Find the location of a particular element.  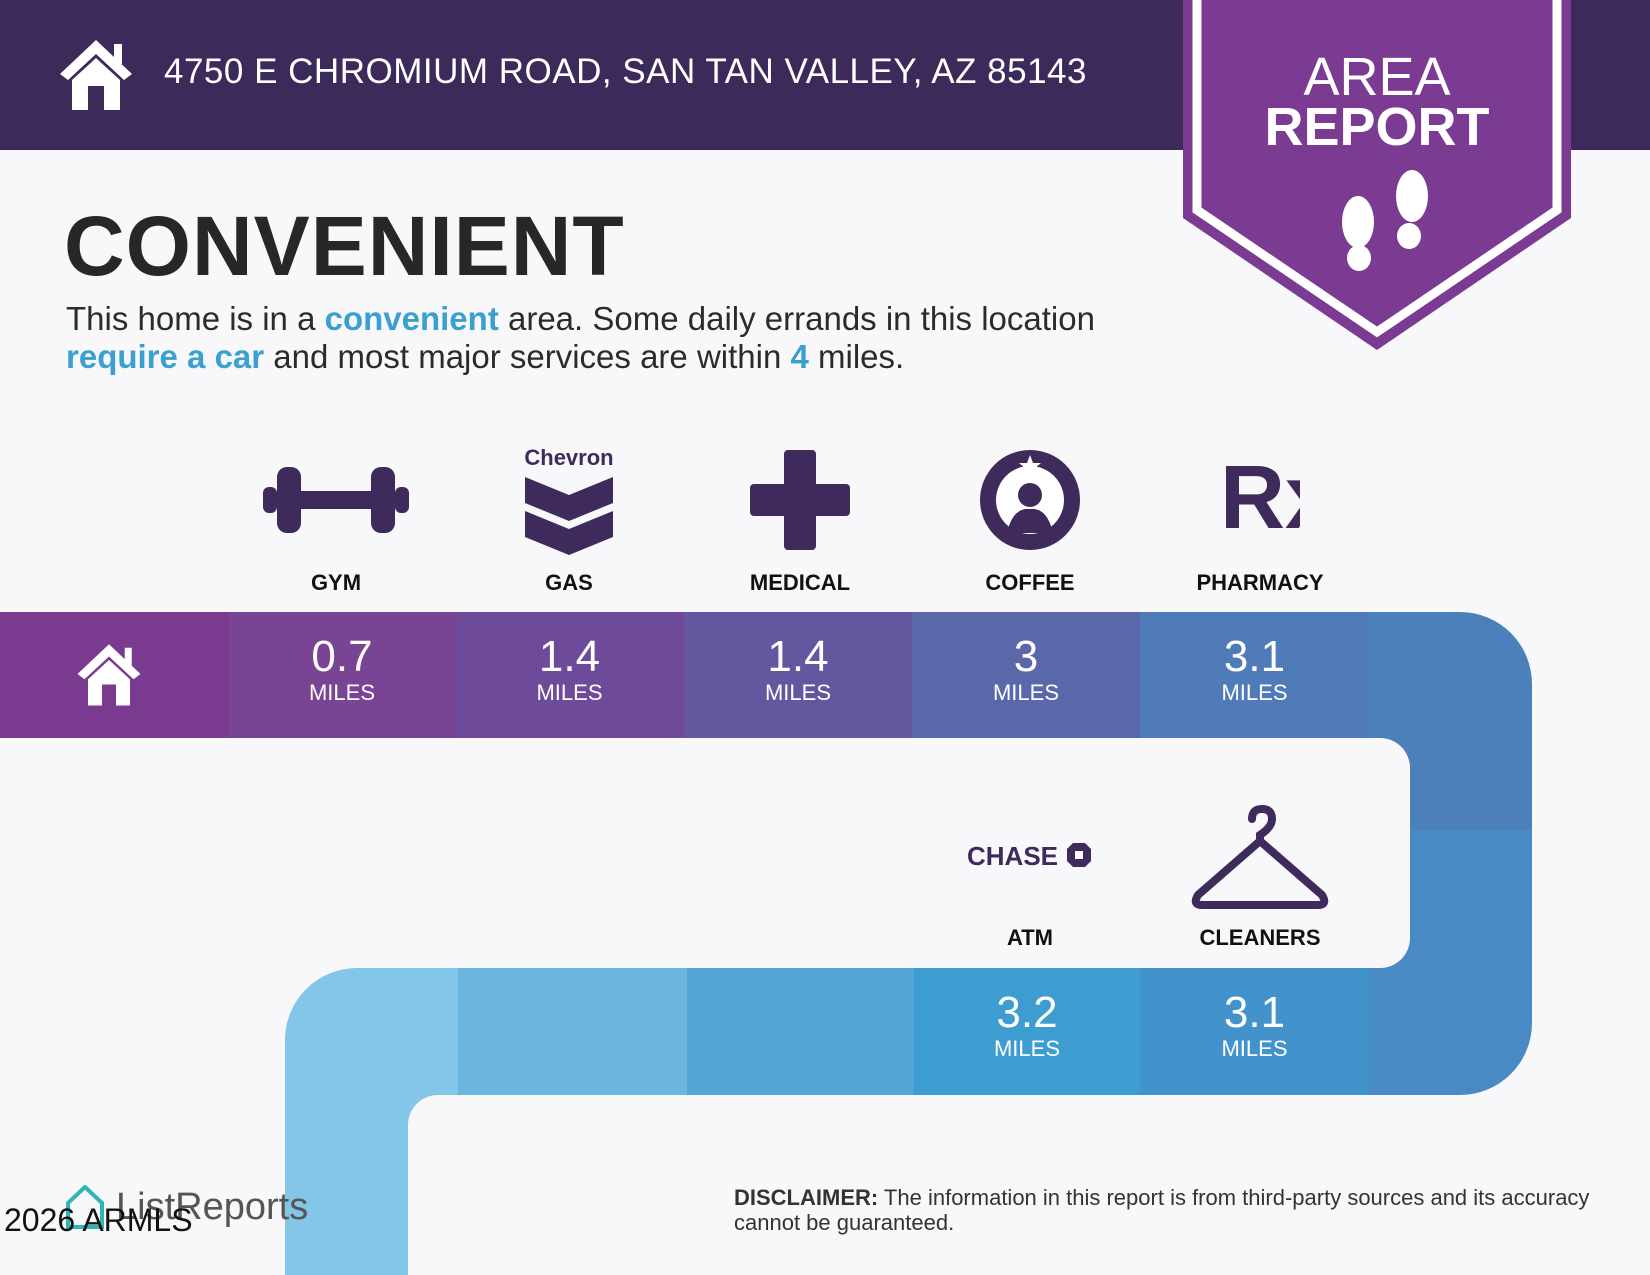

copyright: 2026 ARMLS is located at coordinates (98, 1220).